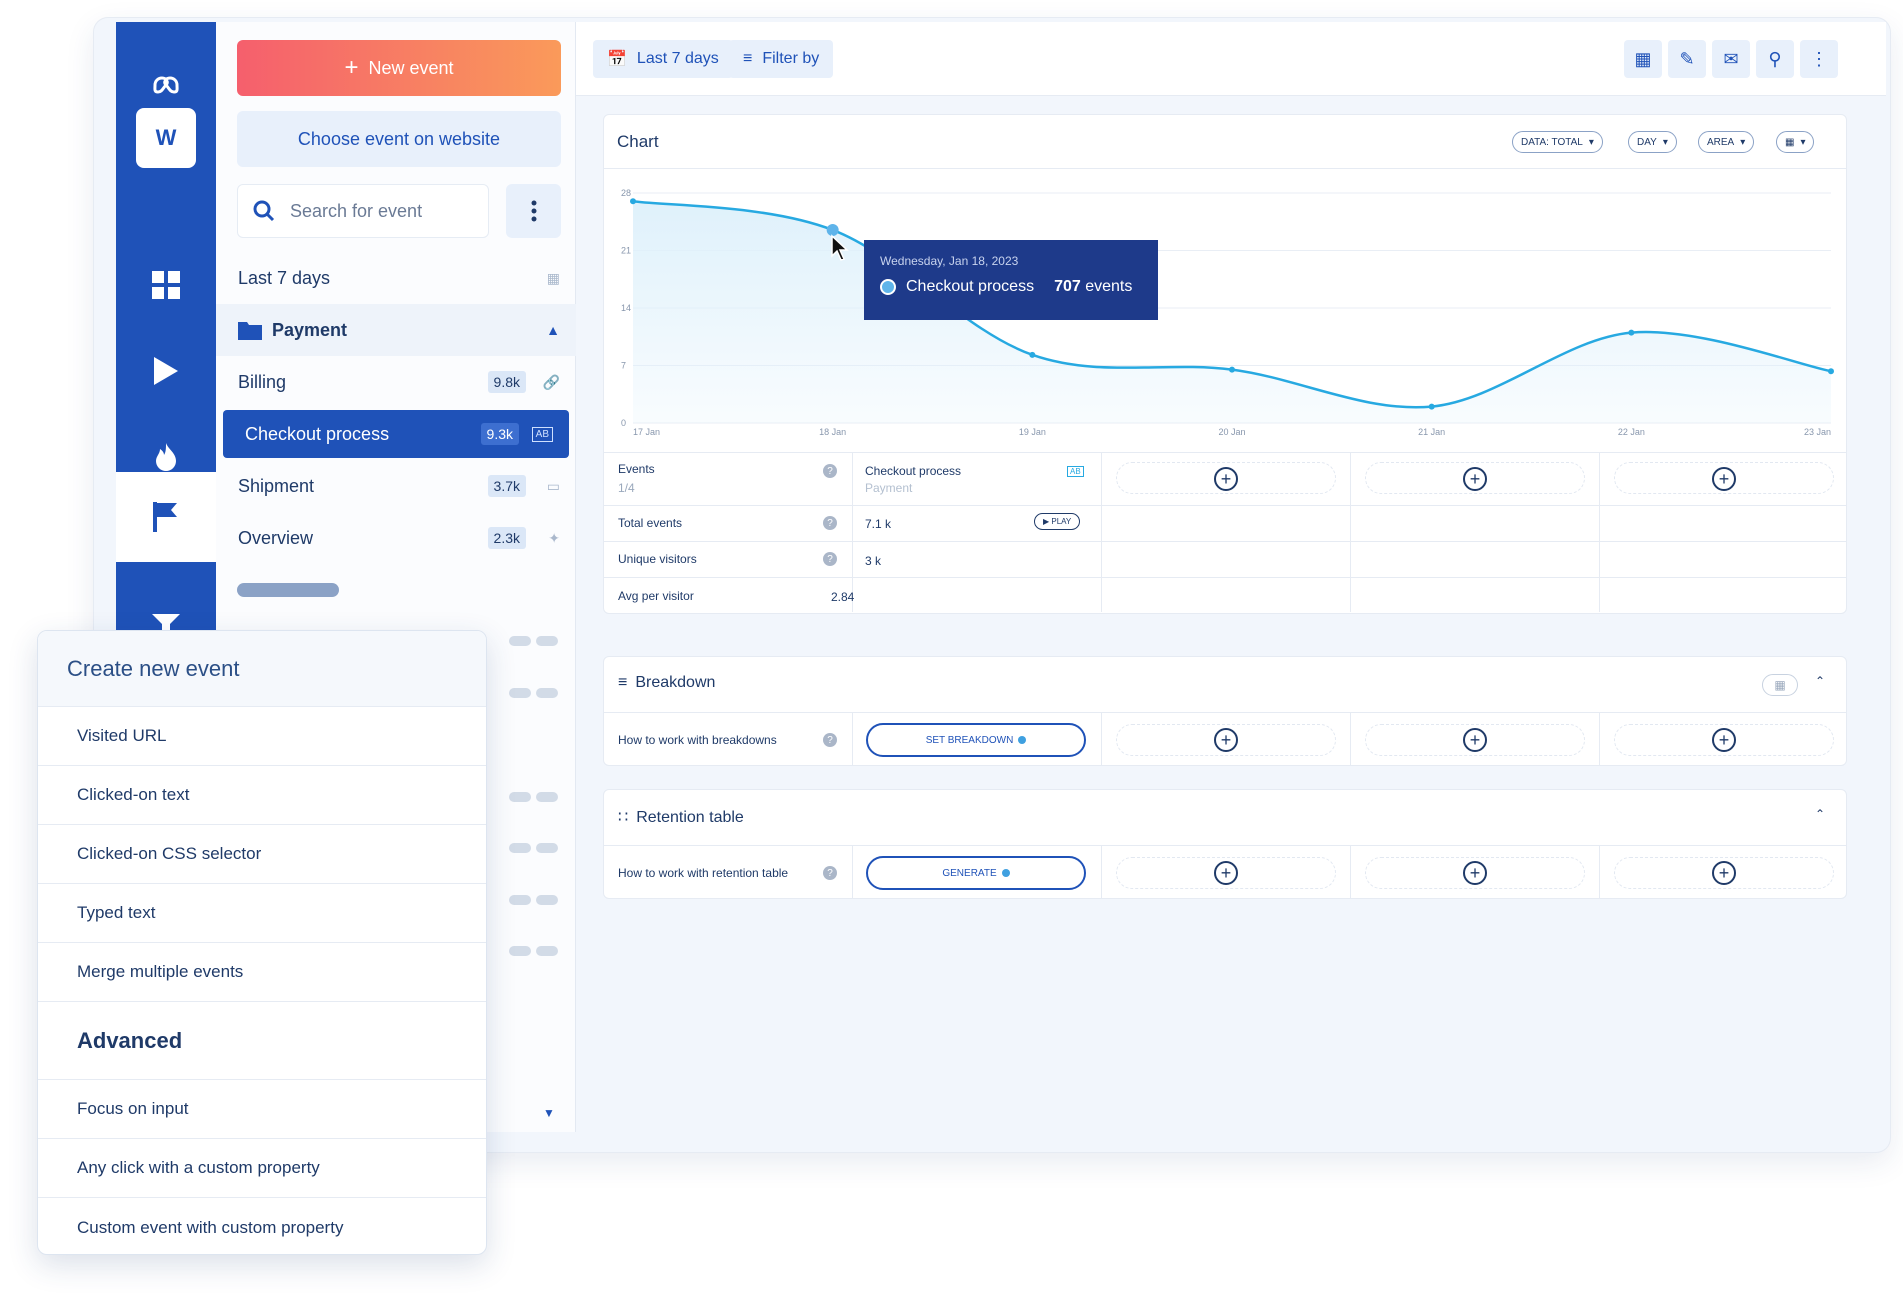 This screenshot has width=1903, height=1298. Describe the element at coordinates (976, 740) in the screenshot. I see `set-breakdown-button: SET BREAKDOWN` at that location.